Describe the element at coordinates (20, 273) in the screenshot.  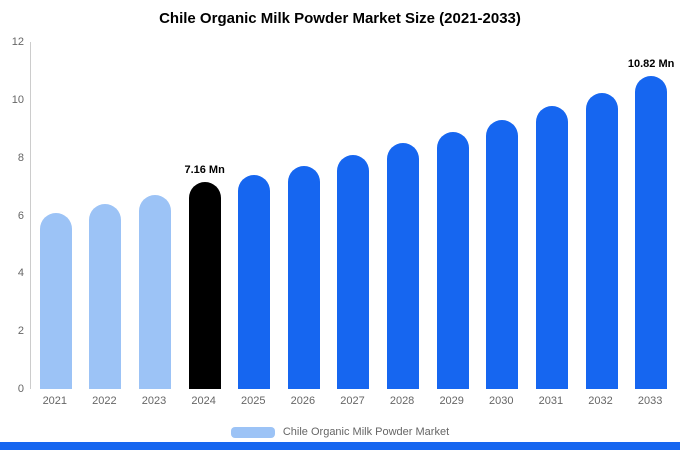
I see `y-axis-label-4: 4` at that location.